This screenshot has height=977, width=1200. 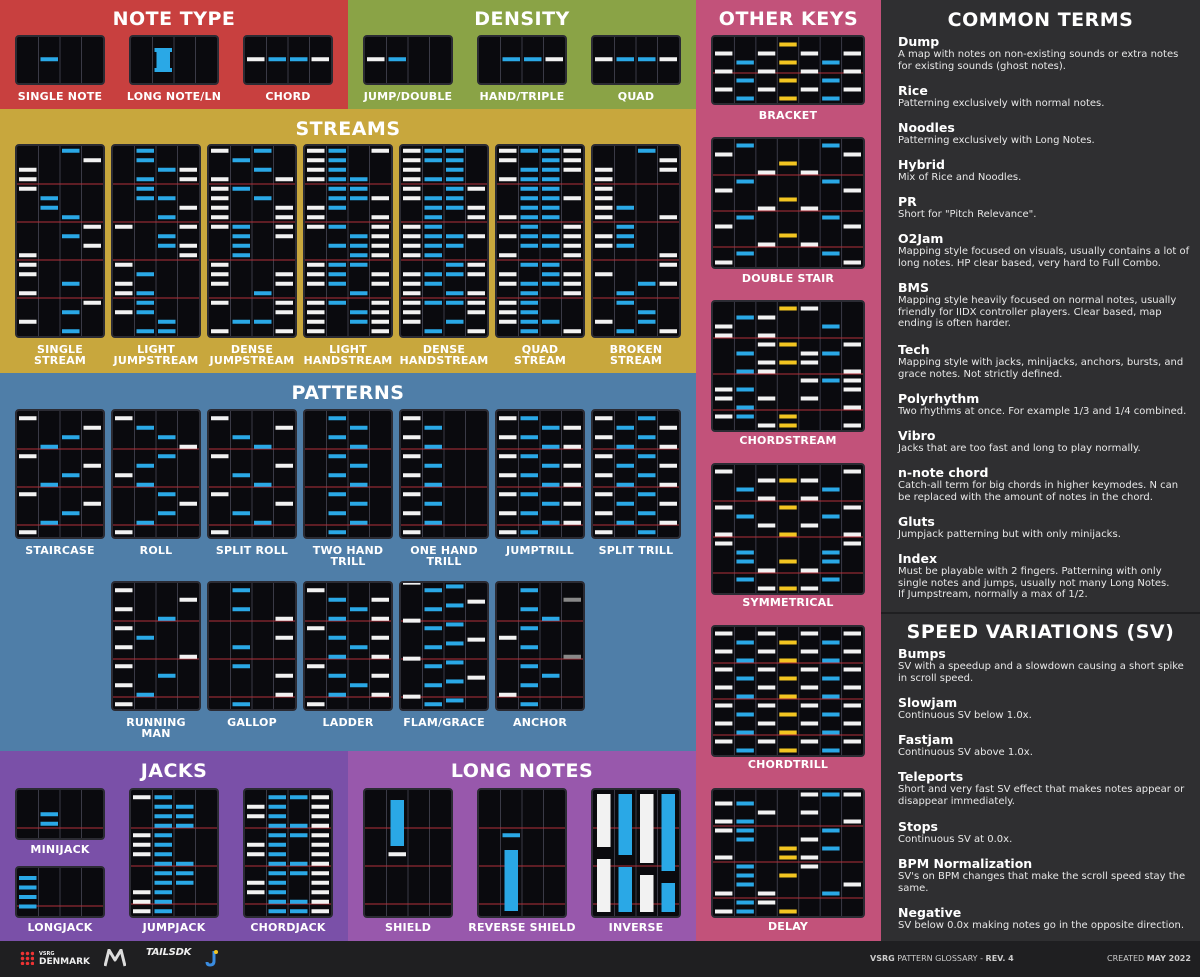 What do you see at coordinates (156, 474) in the screenshot?
I see `pattern-diagram-roll` at bounding box center [156, 474].